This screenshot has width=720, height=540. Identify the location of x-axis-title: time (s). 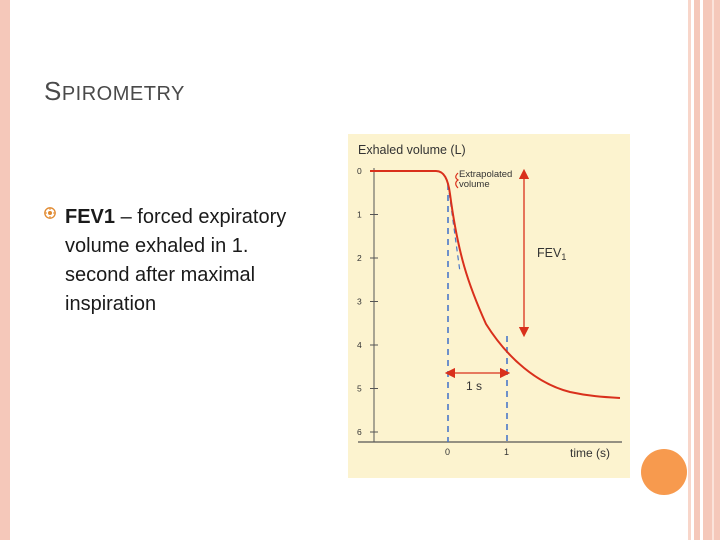
(590, 453).